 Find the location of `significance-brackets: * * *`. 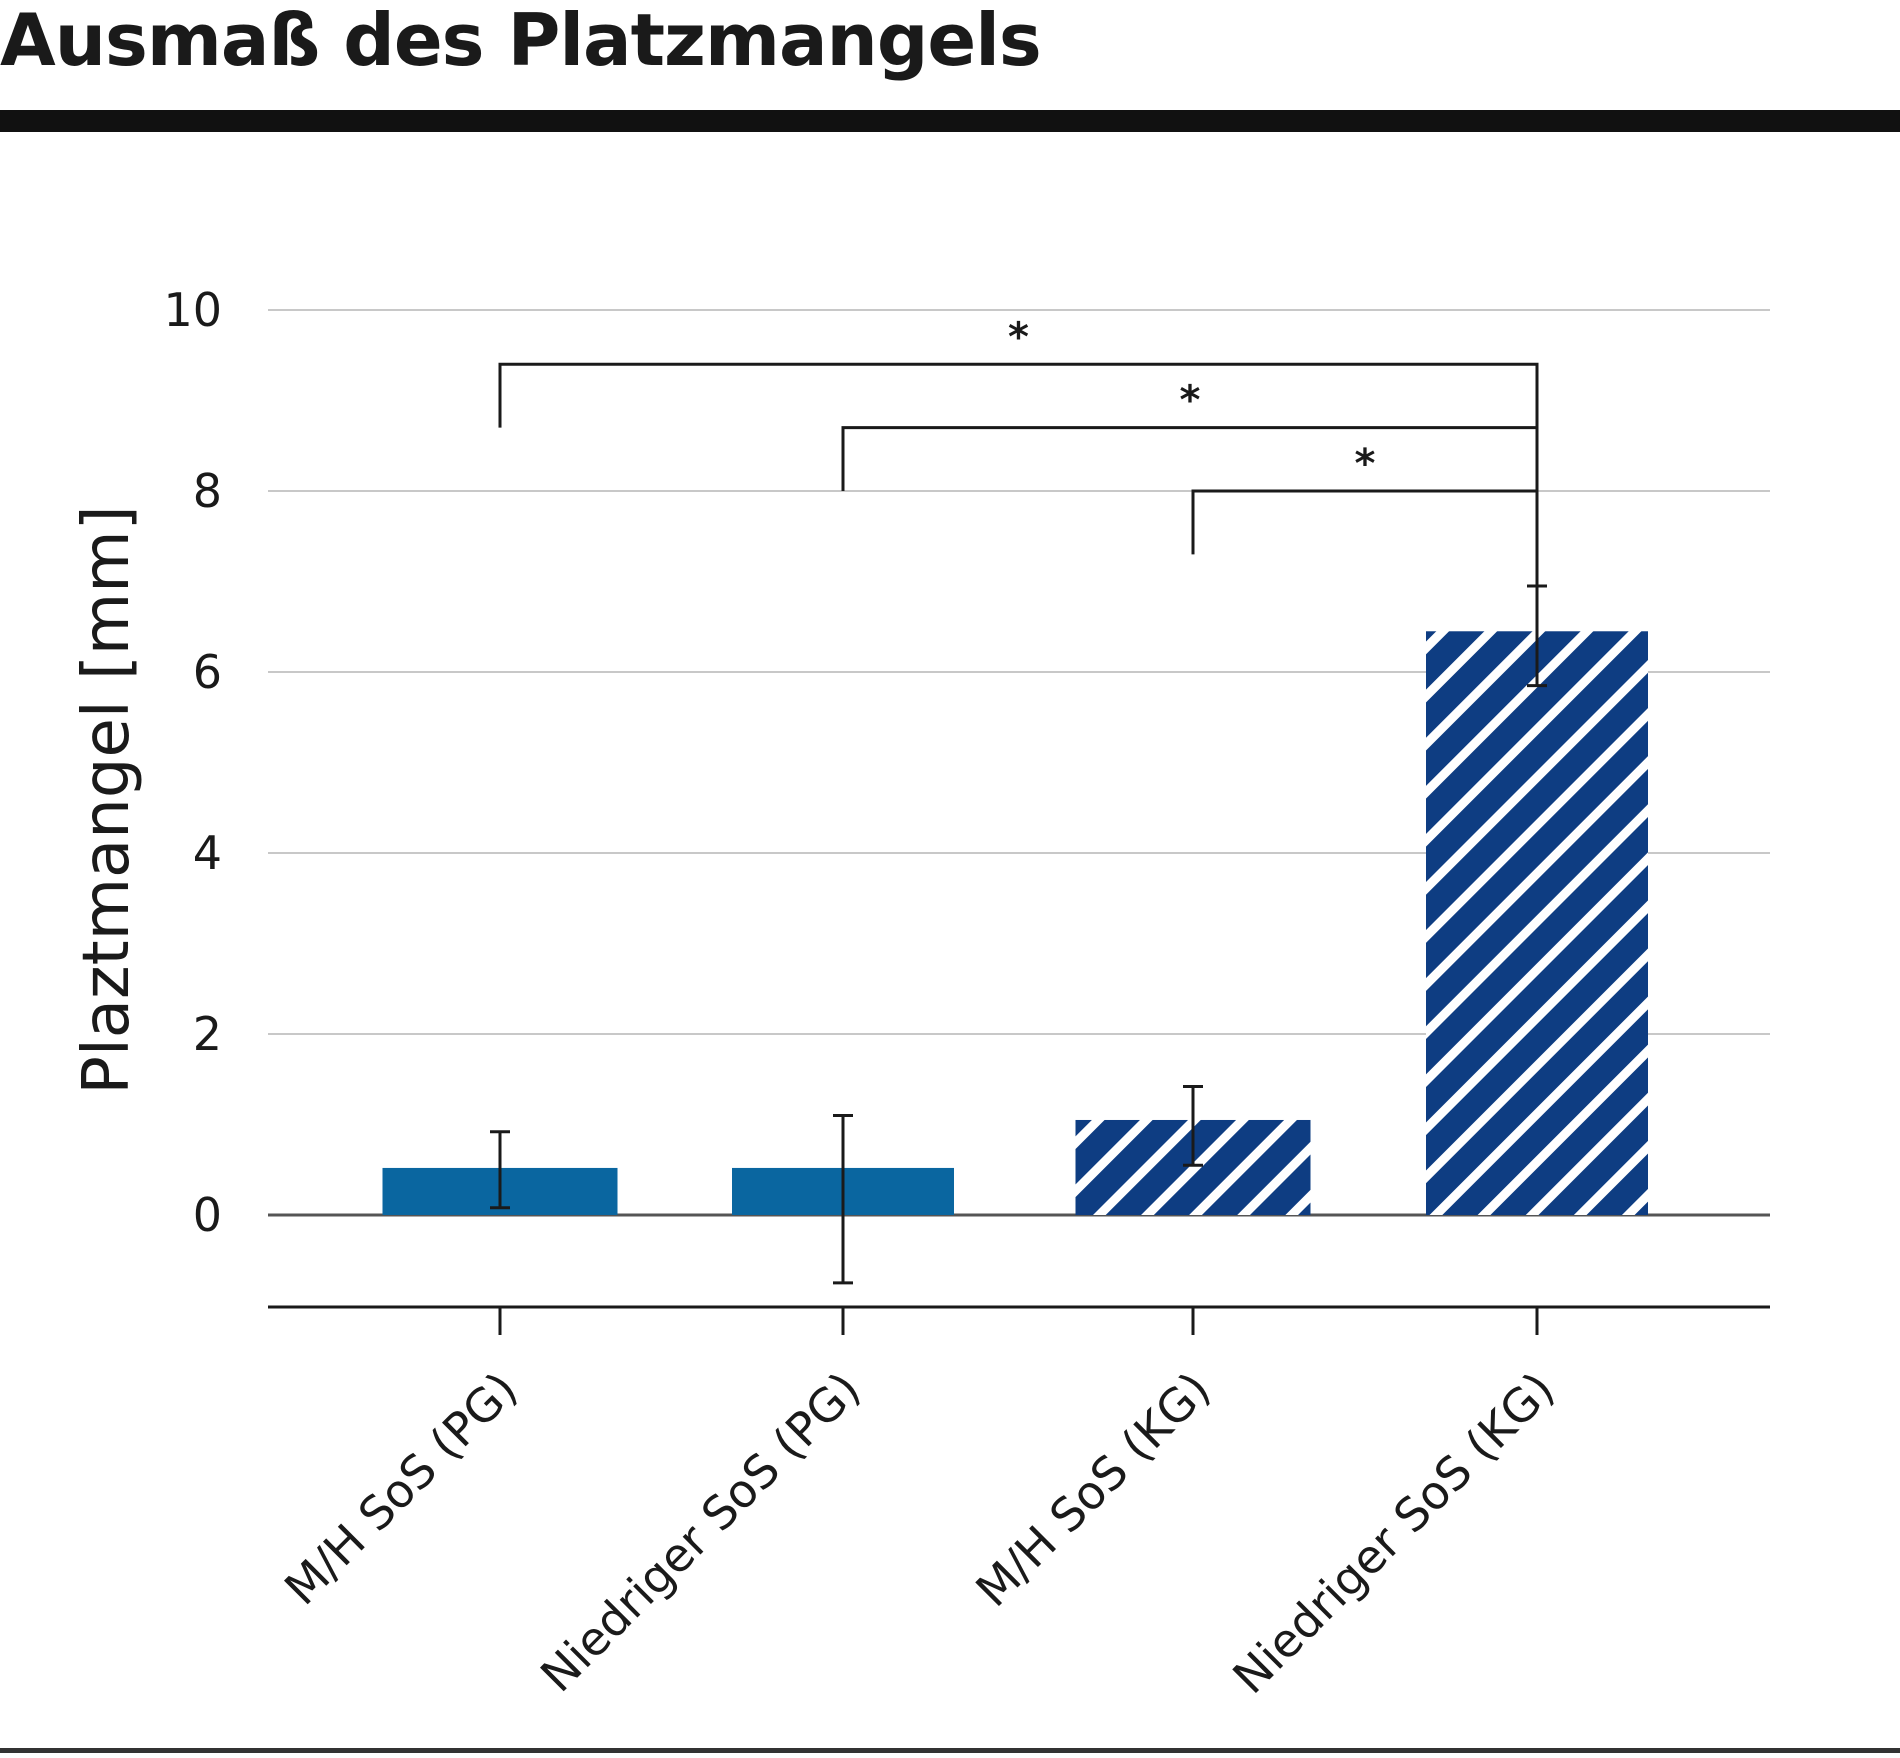

significance-brackets: * * * is located at coordinates (1018, 484).